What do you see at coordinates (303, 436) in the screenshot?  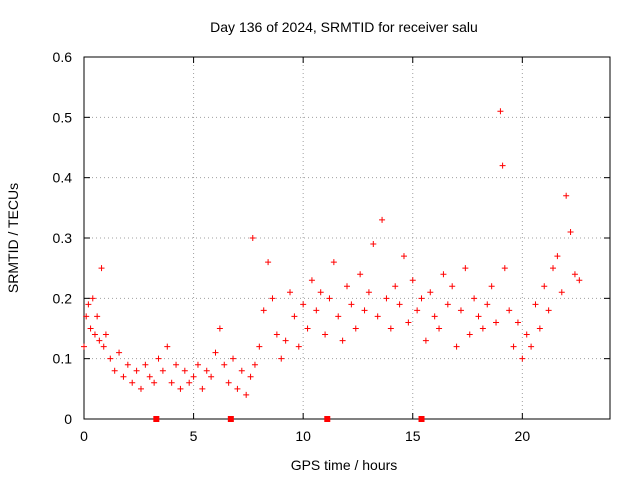 I see `x-tick-label: 10` at bounding box center [303, 436].